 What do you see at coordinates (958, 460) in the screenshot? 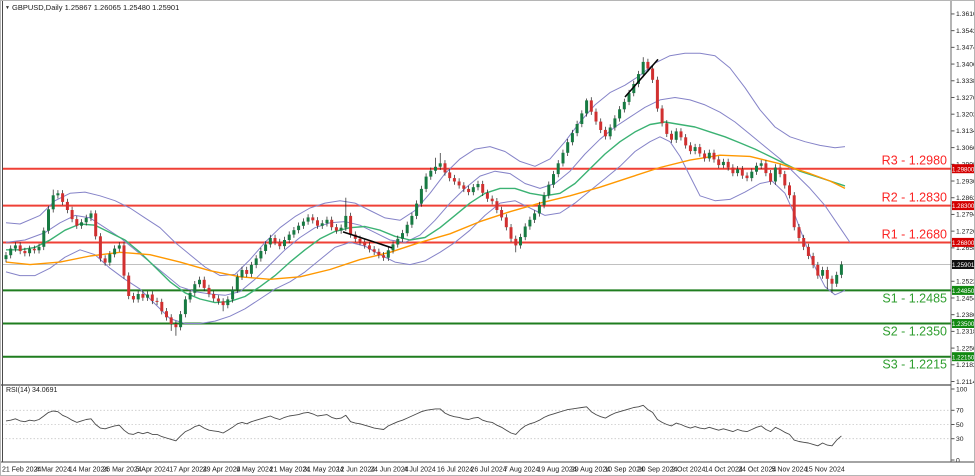
I see `rsi-tick-label: 0` at bounding box center [958, 460].